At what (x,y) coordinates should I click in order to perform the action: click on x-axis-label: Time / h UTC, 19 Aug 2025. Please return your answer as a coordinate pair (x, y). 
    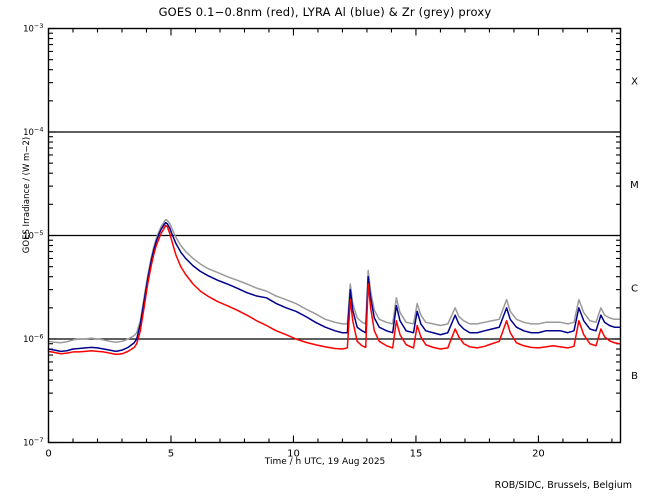
    Looking at the image, I should click on (325, 462).